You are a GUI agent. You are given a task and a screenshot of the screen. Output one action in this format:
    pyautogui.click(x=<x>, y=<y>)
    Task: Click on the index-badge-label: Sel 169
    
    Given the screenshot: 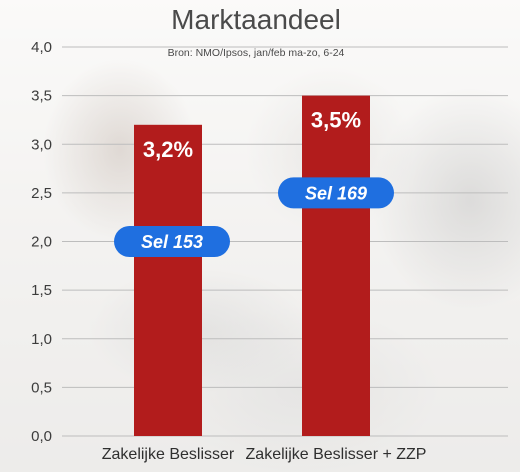 What is the action you would take?
    pyautogui.click(x=336, y=193)
    